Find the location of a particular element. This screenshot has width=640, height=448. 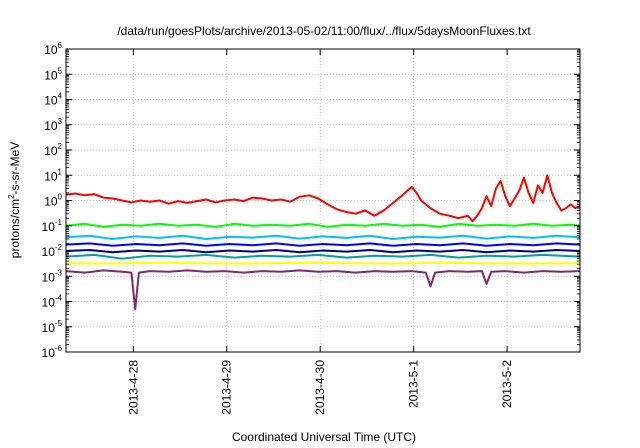

y-tick-exponent: 1 is located at coordinates (60, 171).